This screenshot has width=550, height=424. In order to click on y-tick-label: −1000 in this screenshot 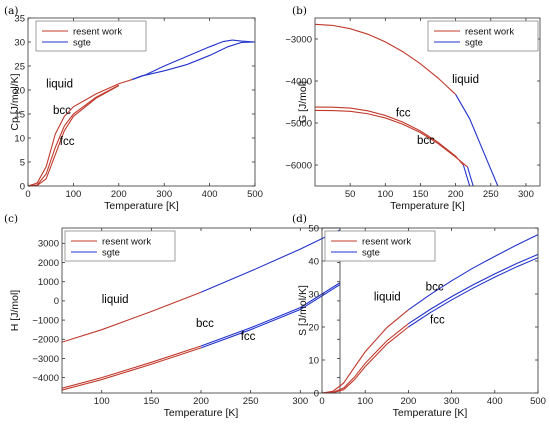, I will do `click(45, 320)`.